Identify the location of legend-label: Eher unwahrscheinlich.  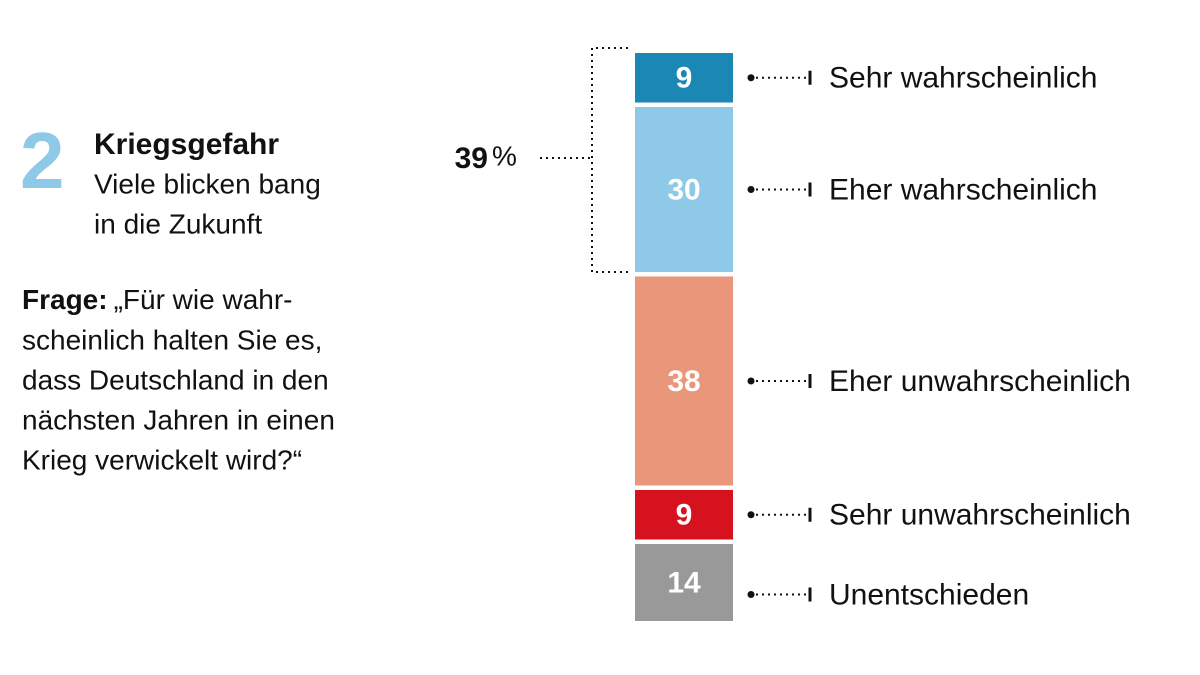
(980, 381).